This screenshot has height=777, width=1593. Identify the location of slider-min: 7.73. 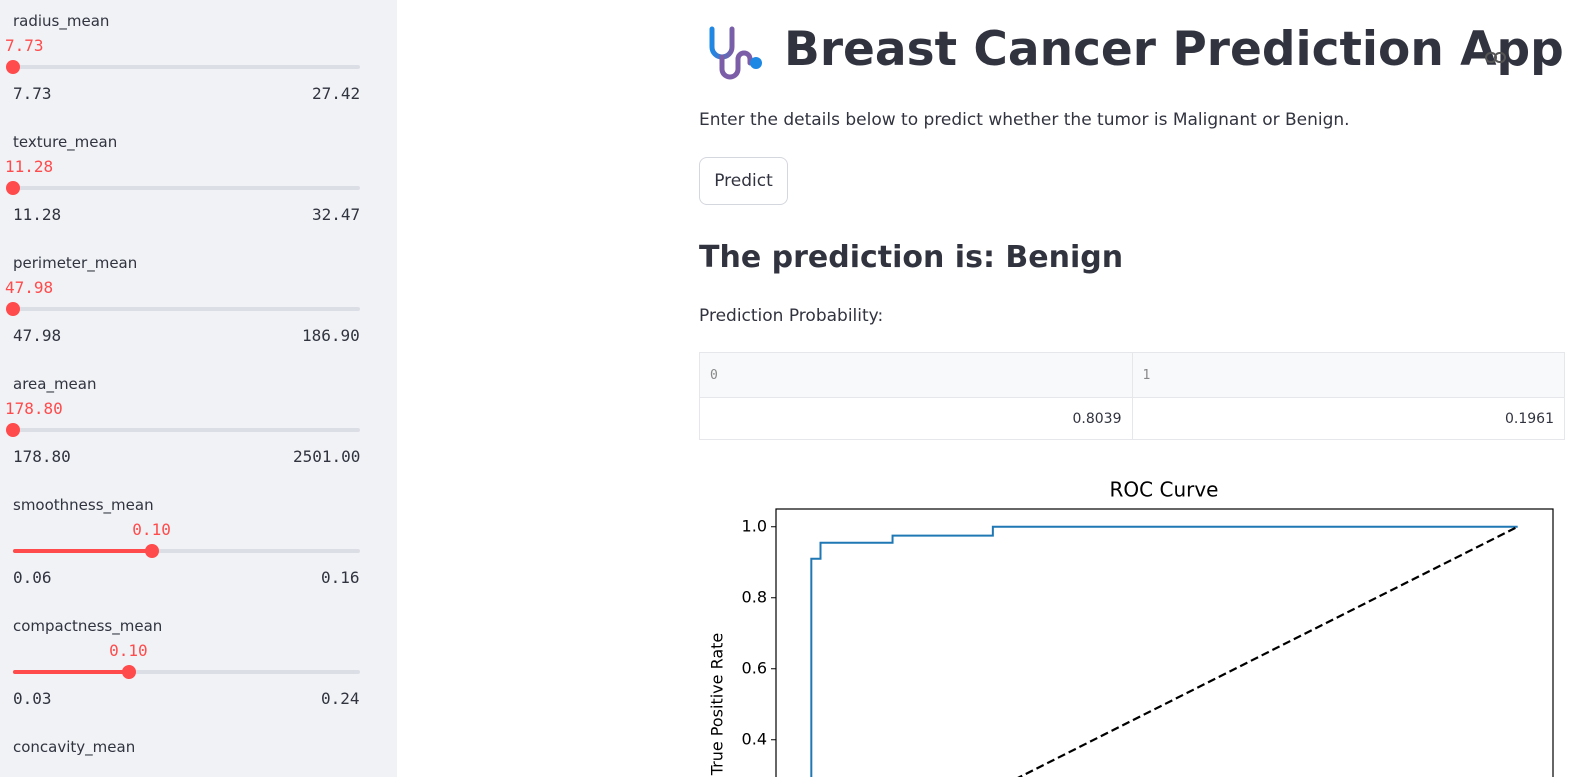
(32, 93).